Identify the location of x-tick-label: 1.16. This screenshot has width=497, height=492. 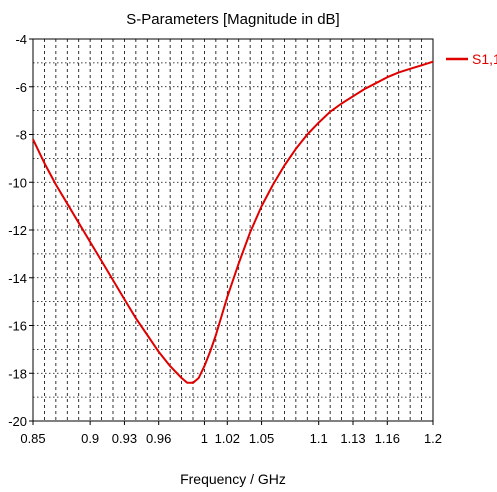
(387, 438).